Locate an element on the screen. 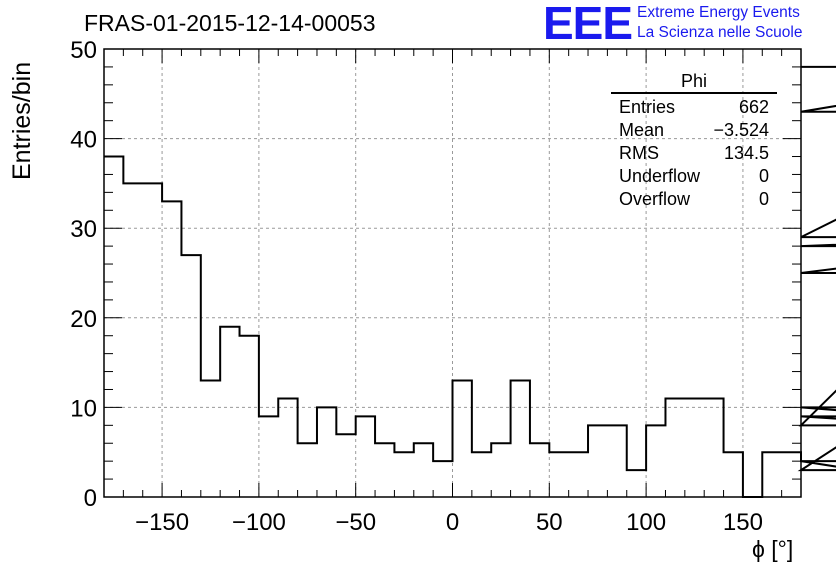  chart-title: FRAS-01-2015-12-14-00053 is located at coordinates (230, 23).